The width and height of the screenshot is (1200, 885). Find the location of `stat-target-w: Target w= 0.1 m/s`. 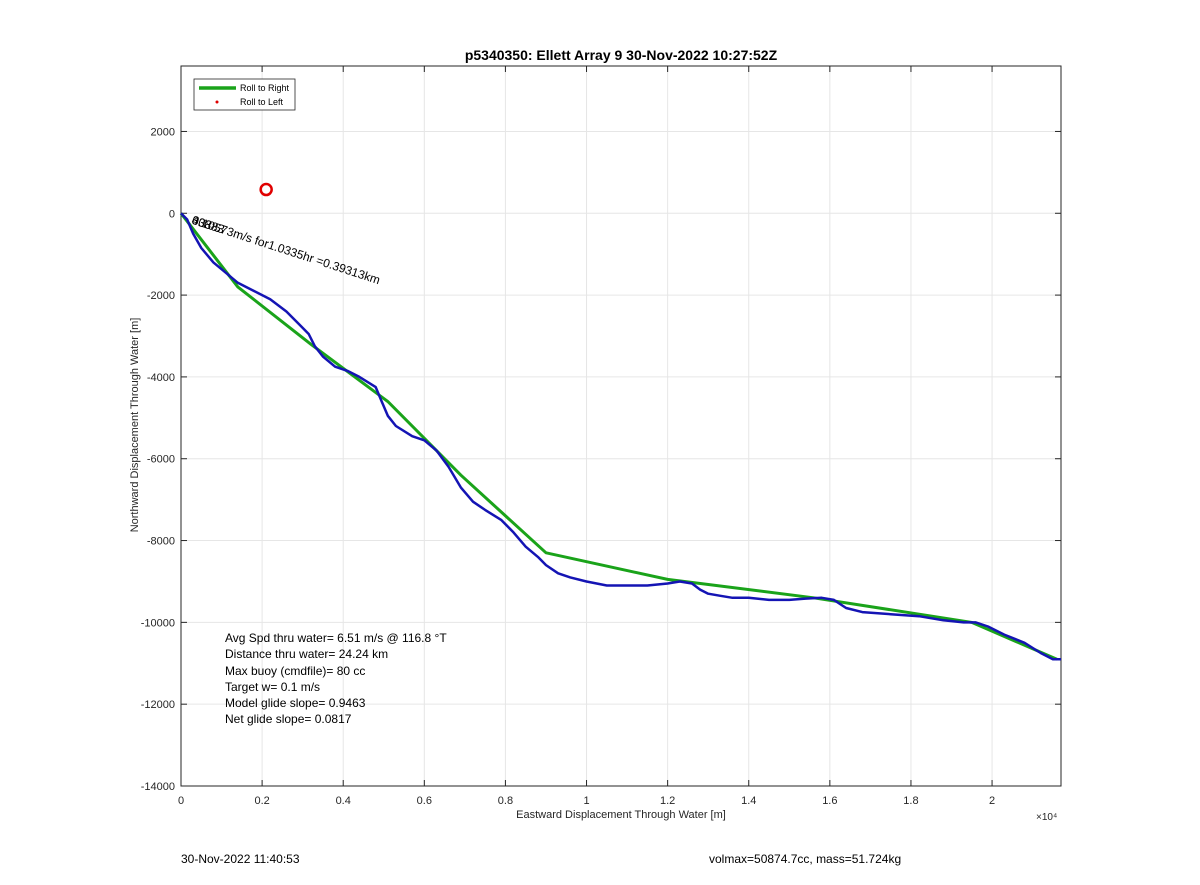

stat-target-w: Target w= 0.1 m/s is located at coordinates (273, 686).